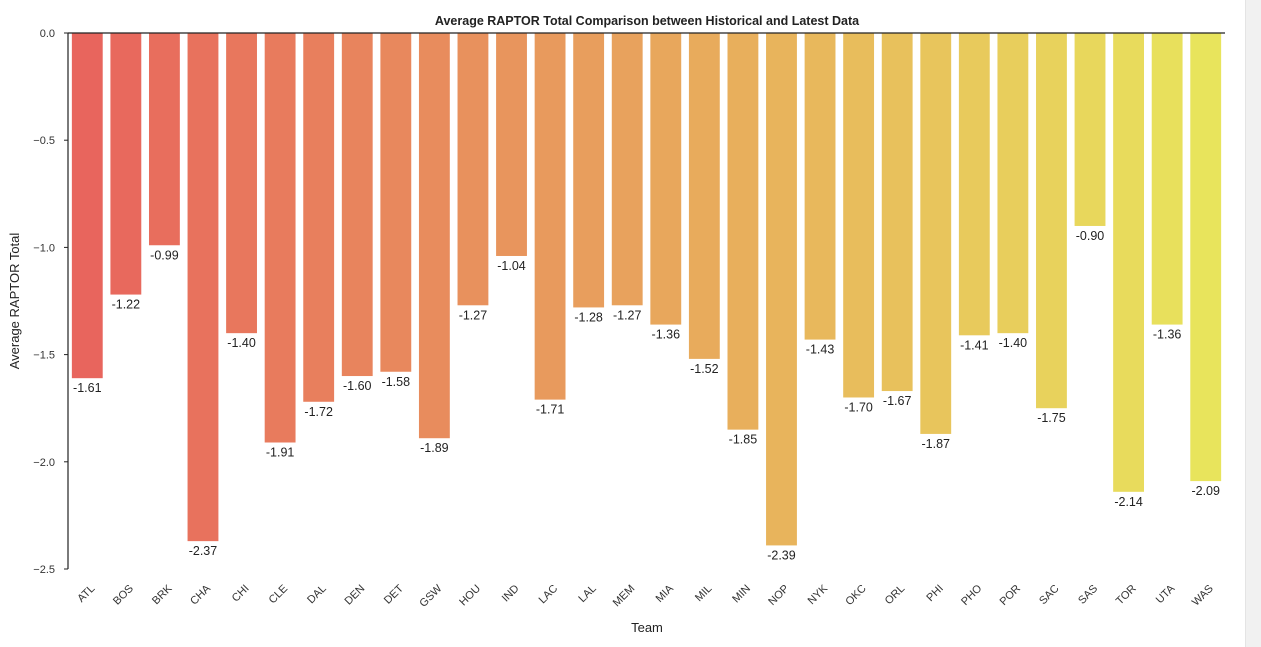 This screenshot has width=1261, height=647. I want to click on data-label-gsw: -1.89, so click(434, 448).